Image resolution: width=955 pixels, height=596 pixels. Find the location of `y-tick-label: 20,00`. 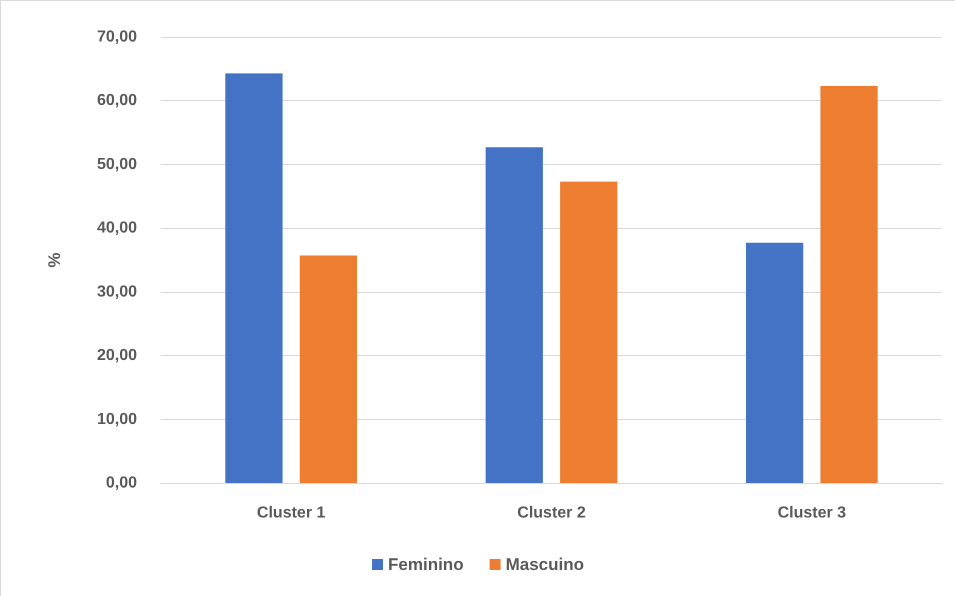

y-tick-label: 20,00 is located at coordinates (117, 355).